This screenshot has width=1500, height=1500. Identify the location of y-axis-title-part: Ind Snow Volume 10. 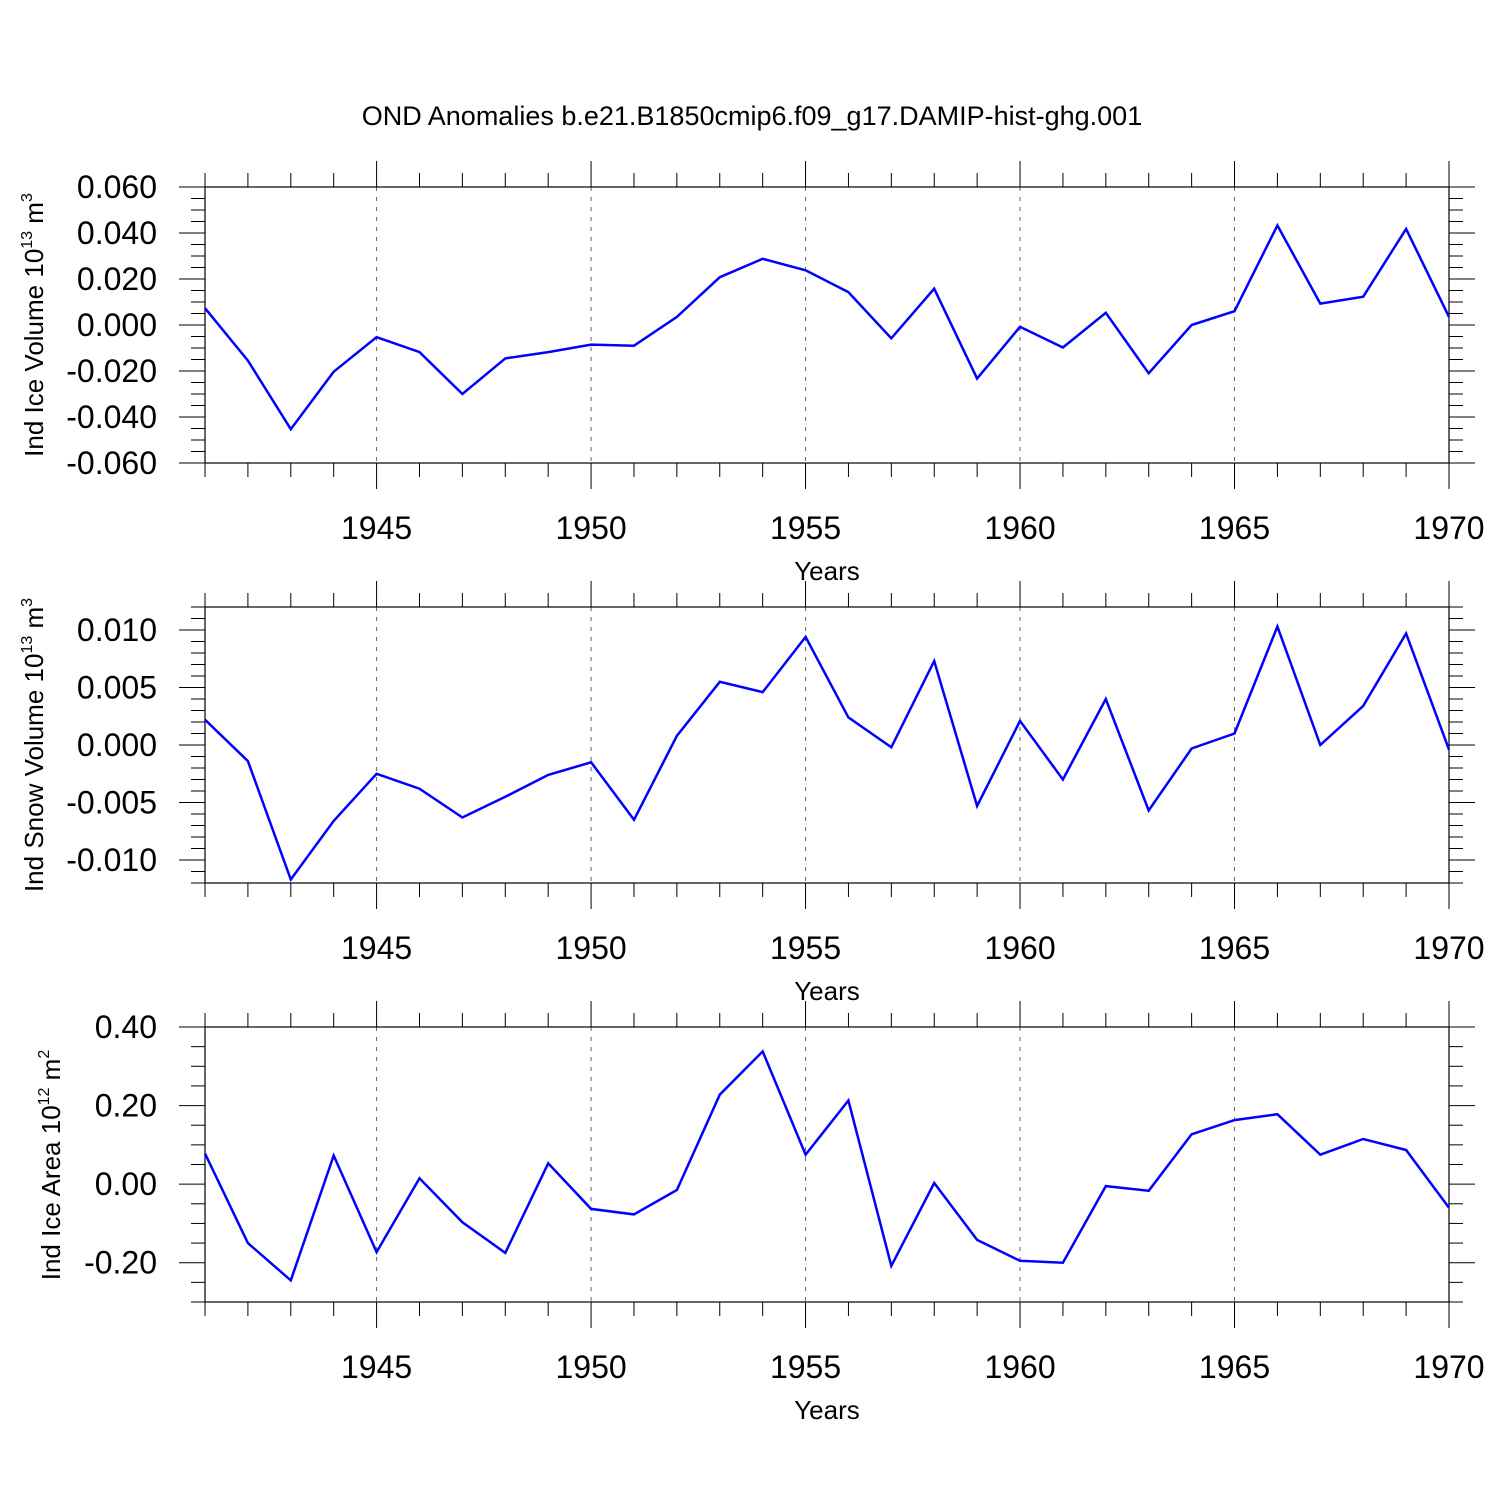
(34, 773).